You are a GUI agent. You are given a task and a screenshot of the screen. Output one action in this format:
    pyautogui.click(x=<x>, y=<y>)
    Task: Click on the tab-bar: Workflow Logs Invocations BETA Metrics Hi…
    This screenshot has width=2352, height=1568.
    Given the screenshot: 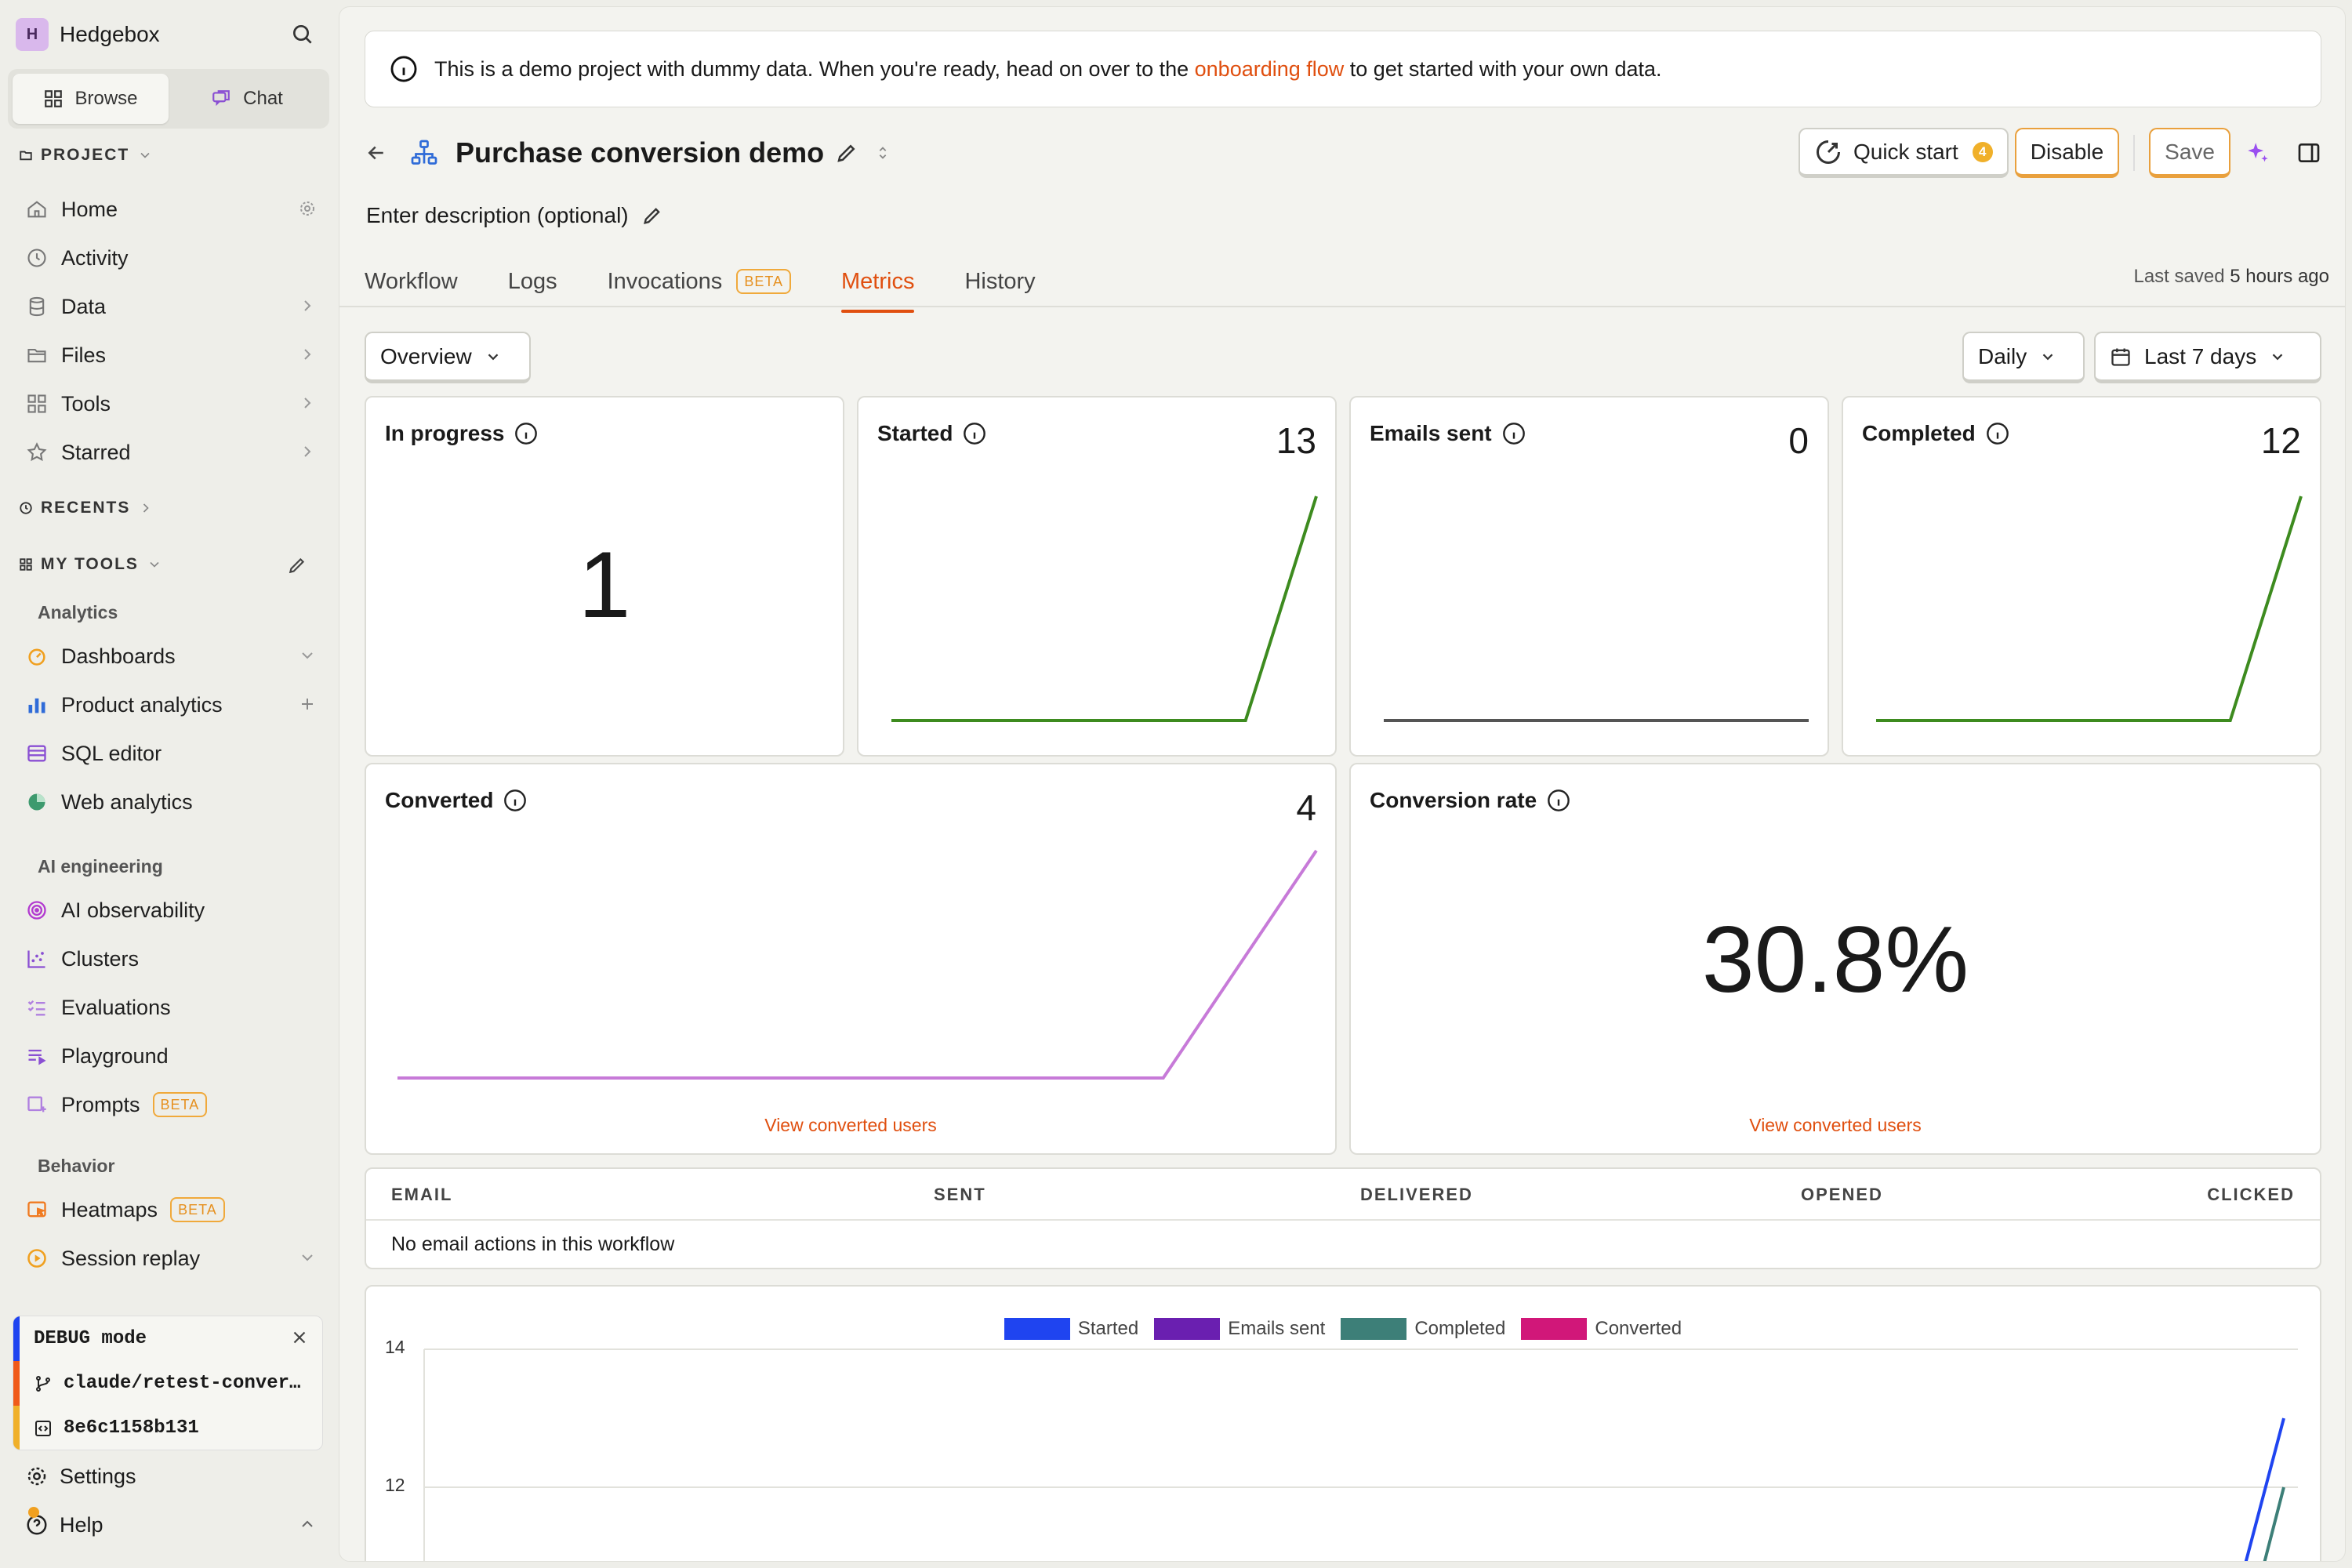 What is the action you would take?
    pyautogui.click(x=1343, y=281)
    